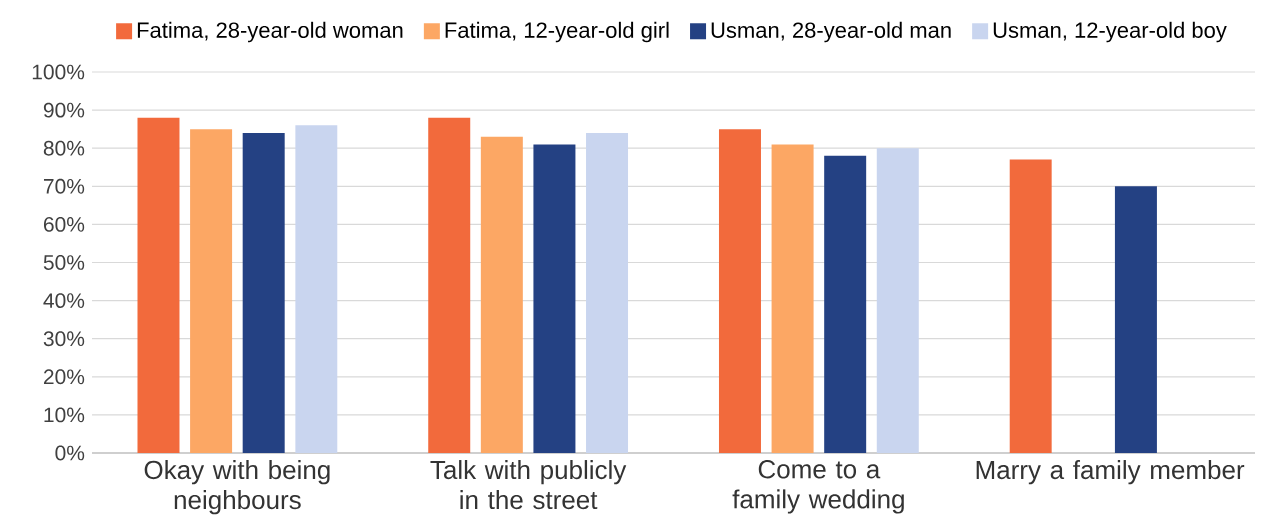  I want to click on y-tick-label: 90%, so click(64, 110).